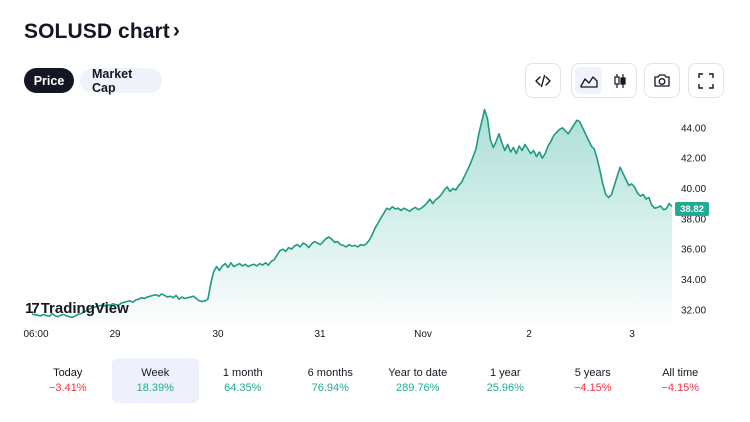 This screenshot has height=422, width=750. What do you see at coordinates (155, 388) in the screenshot?
I see `period-change-value: 18.39%` at bounding box center [155, 388].